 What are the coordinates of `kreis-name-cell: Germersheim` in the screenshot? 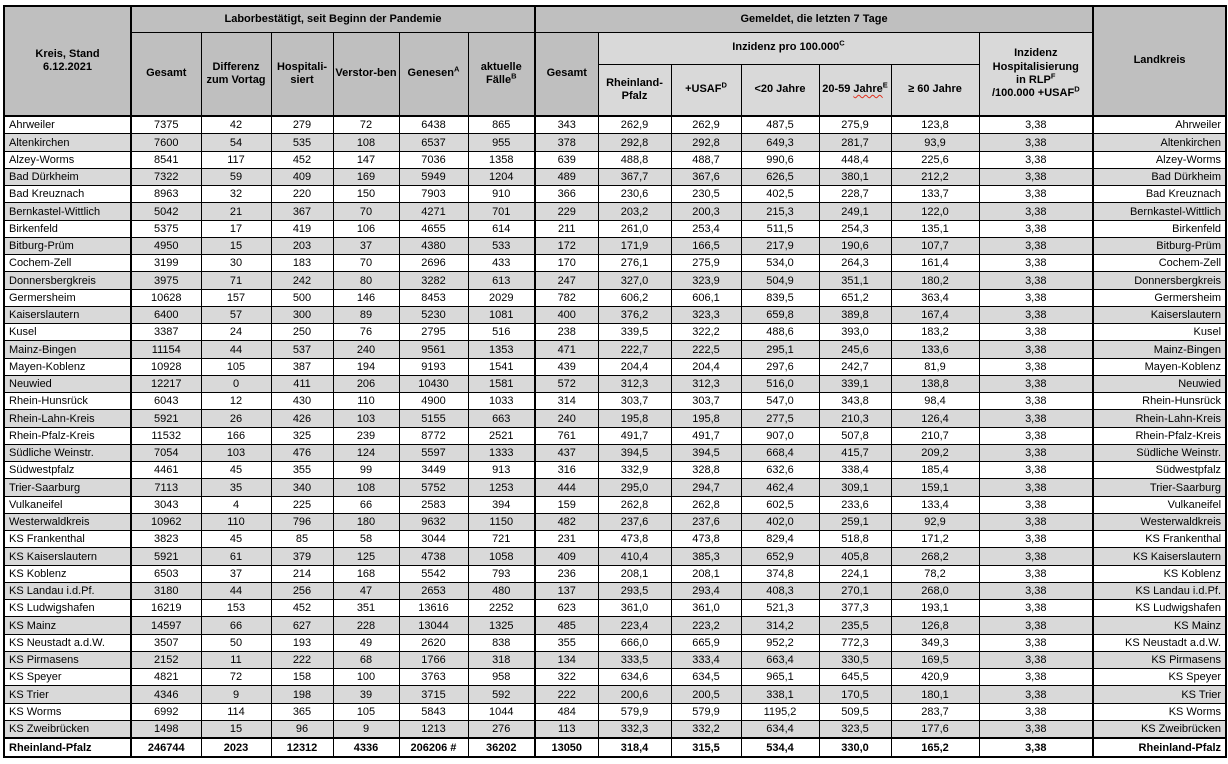 It's located at (67, 297).